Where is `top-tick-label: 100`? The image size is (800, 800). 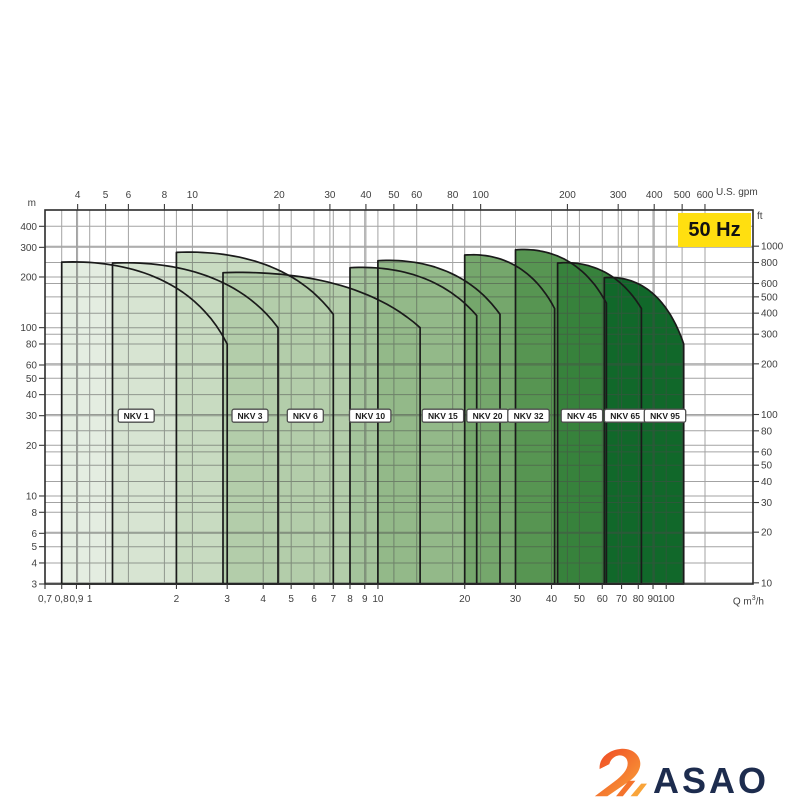 top-tick-label: 100 is located at coordinates (480, 195).